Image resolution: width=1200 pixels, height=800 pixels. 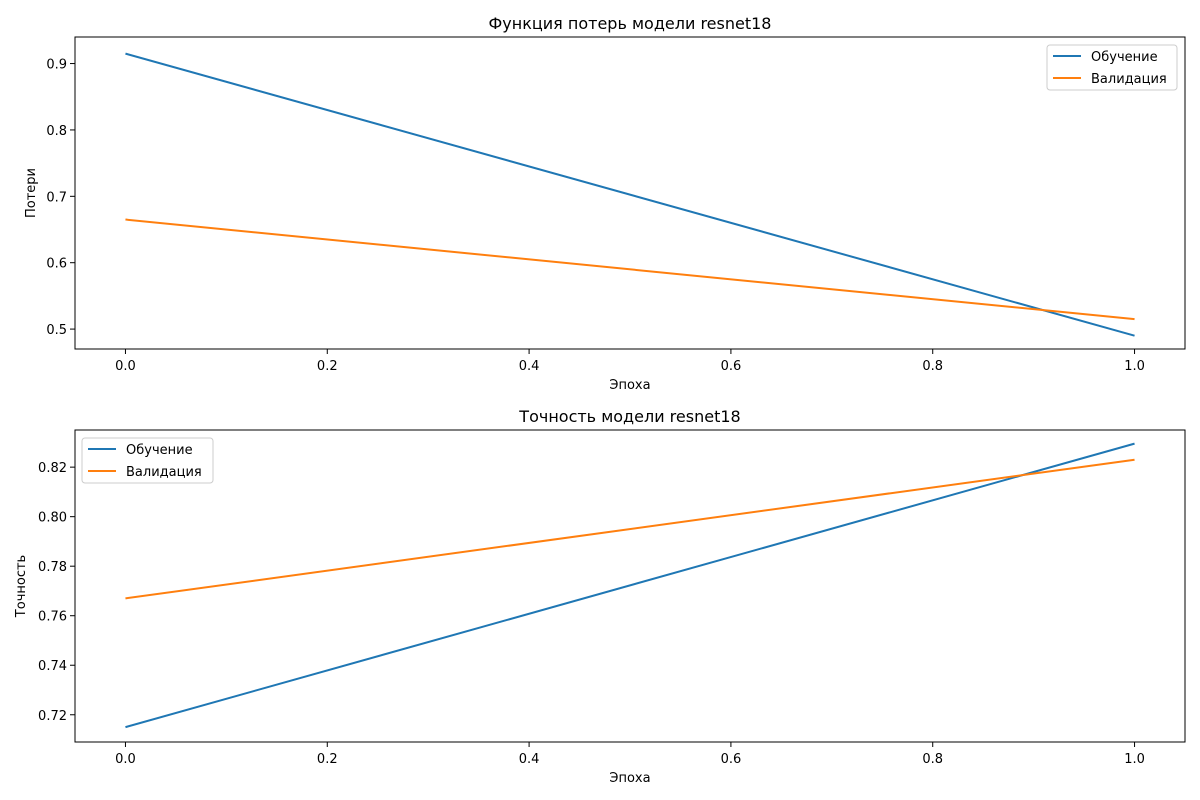 I want to click on accuracy-legend-label-1: Валидация, so click(x=164, y=472).